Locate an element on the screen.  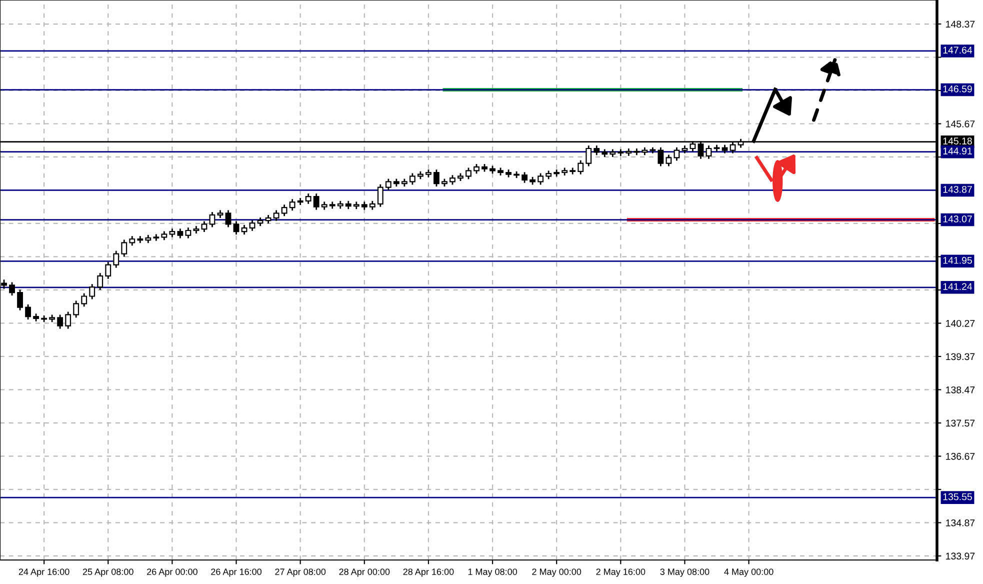
x-tick-label: 1 May 08:00 is located at coordinates (493, 572).